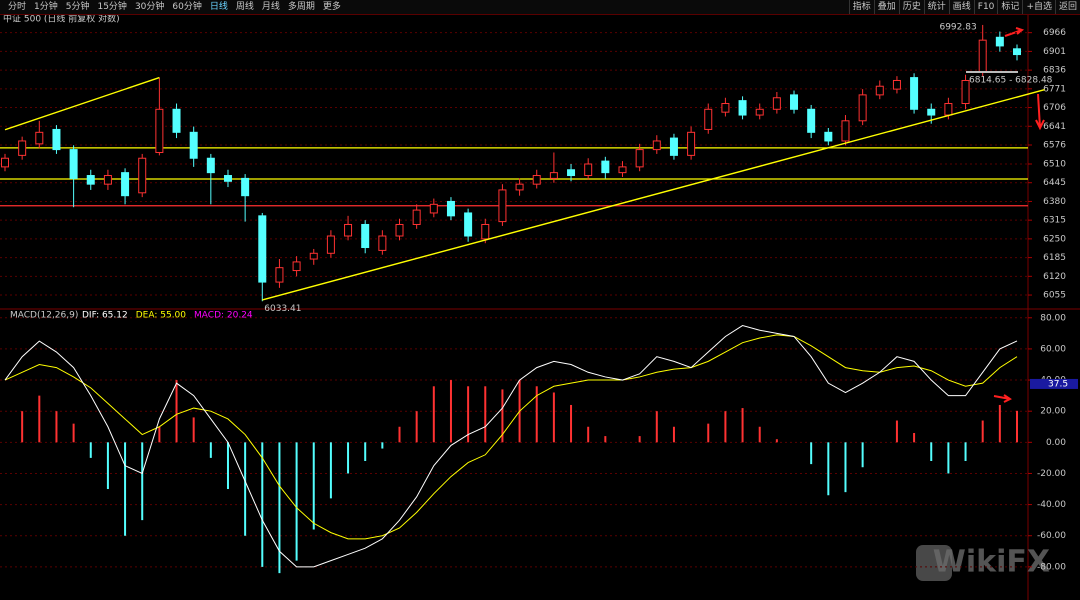  Describe the element at coordinates (282, 309) in the screenshot. I see `low-label: 6033.41` at that location.